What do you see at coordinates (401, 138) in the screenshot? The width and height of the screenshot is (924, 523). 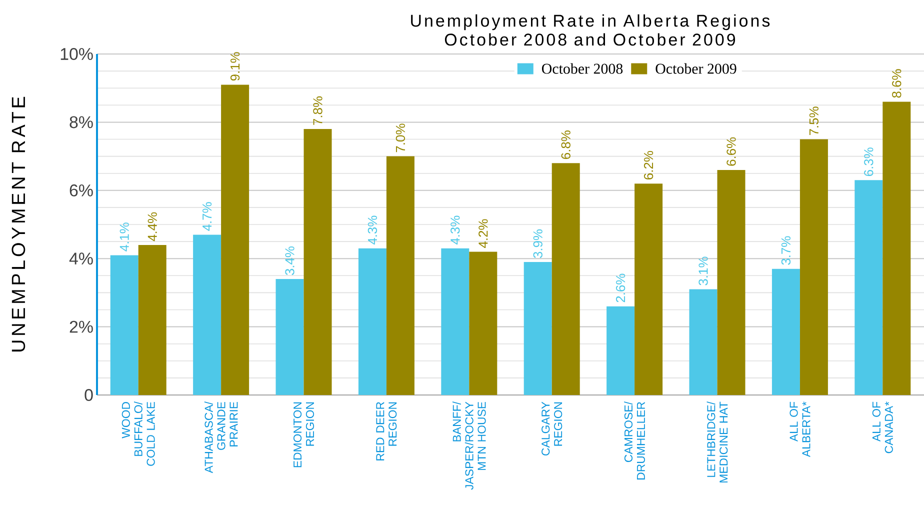 I see `data-label: 7.0%` at bounding box center [401, 138].